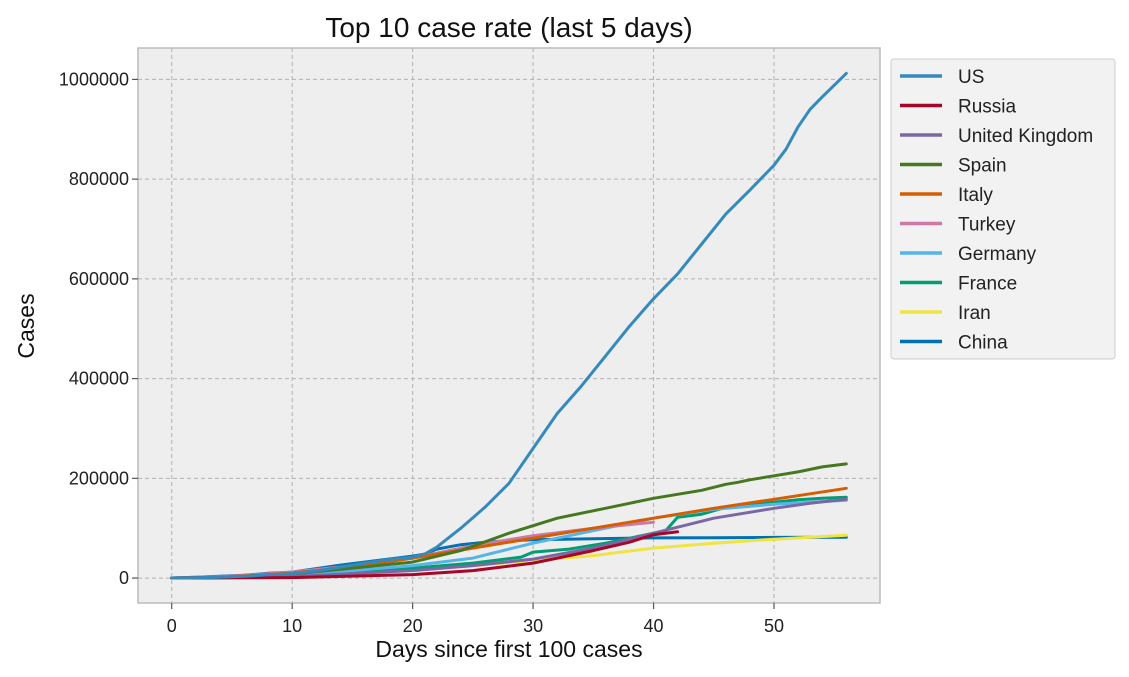  I want to click on series-line-spain, so click(509, 521).